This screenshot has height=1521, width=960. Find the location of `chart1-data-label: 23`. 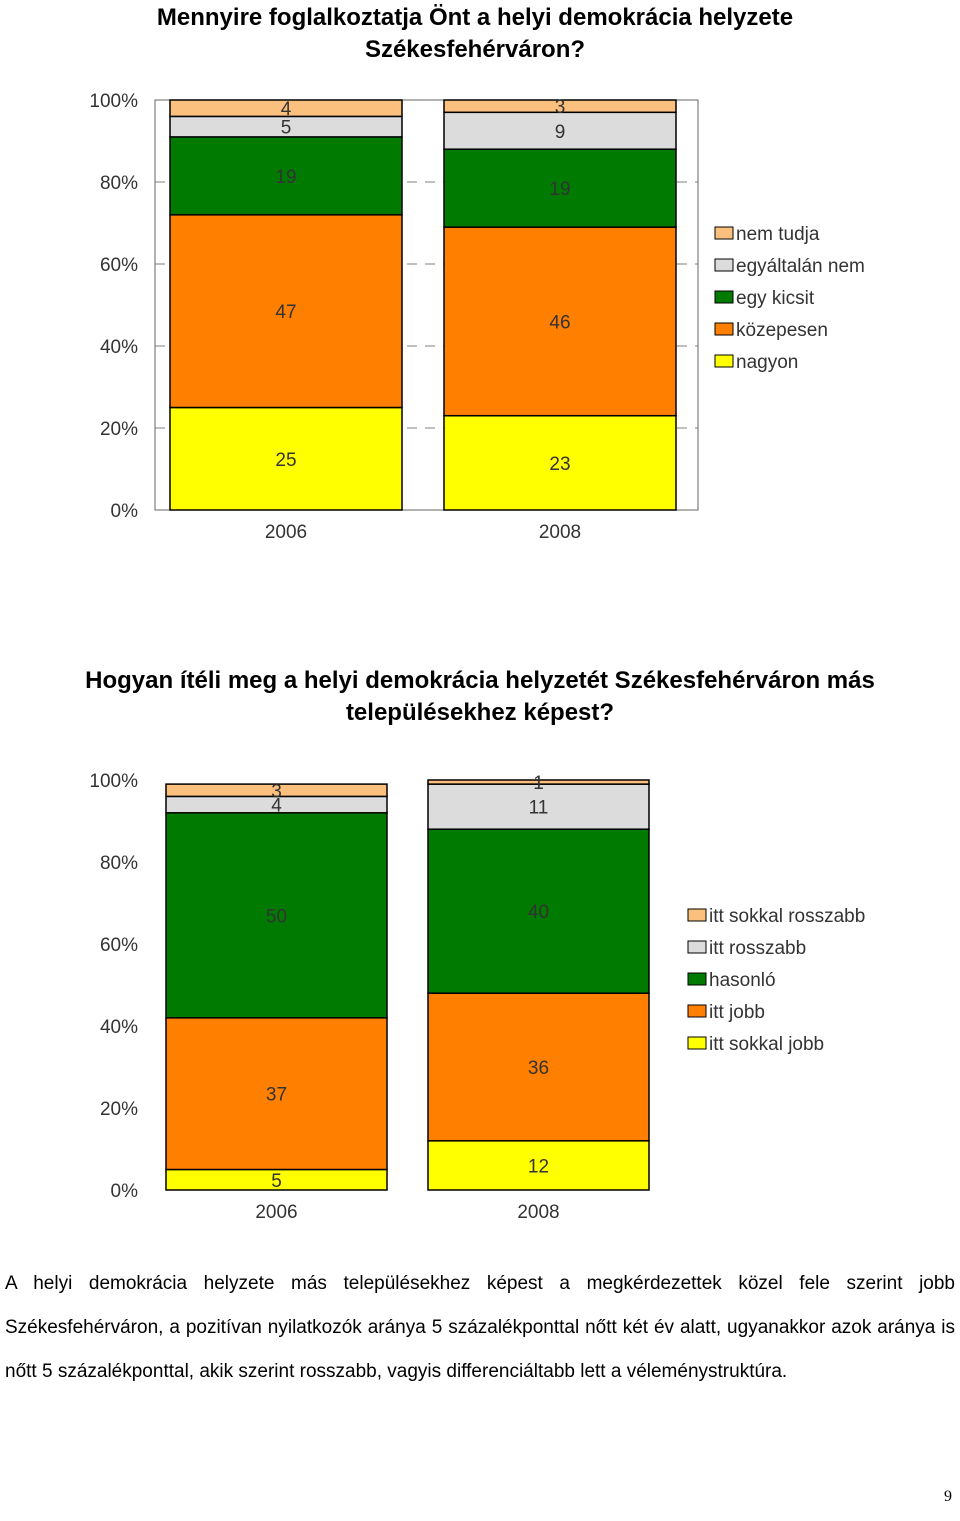

chart1-data-label: 23 is located at coordinates (559, 464).